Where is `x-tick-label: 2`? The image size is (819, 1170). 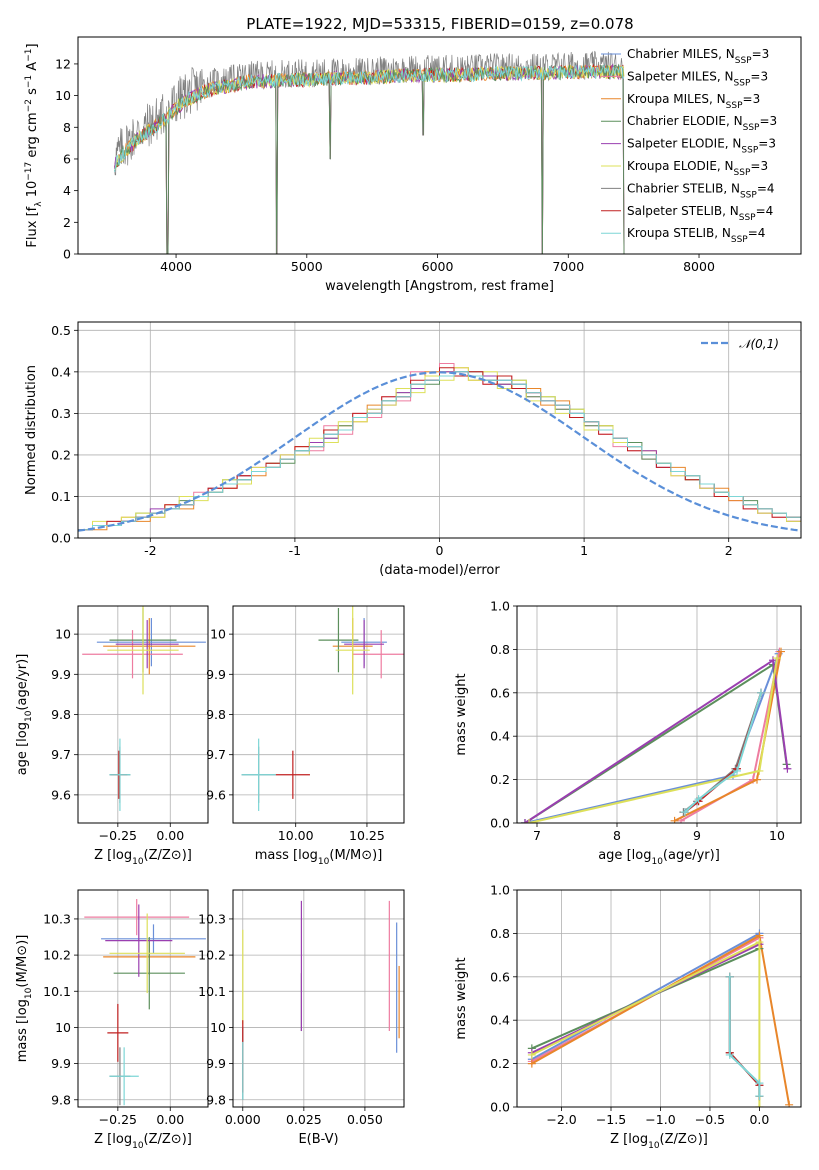
x-tick-label: 2 is located at coordinates (729, 550).